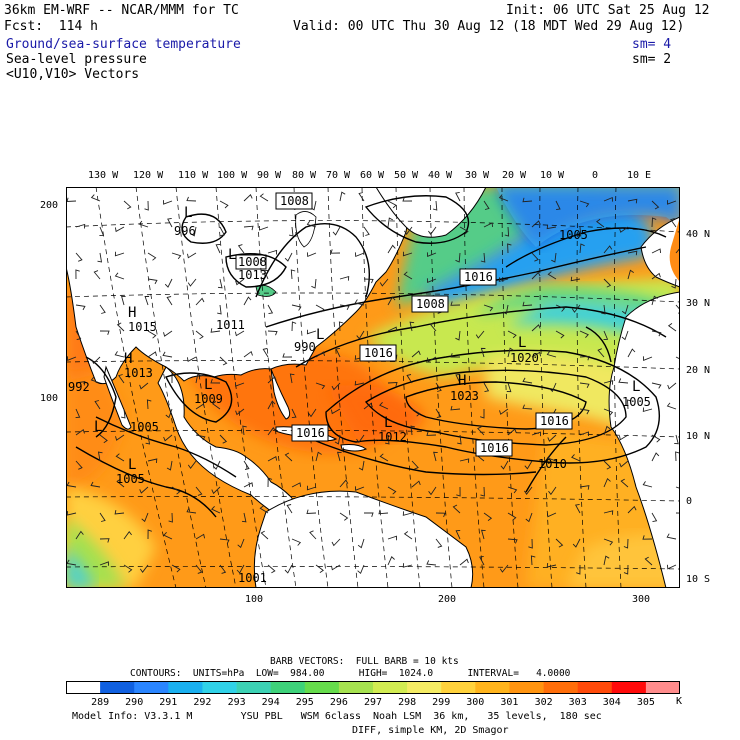  Describe the element at coordinates (595, 175) in the screenshot. I see `lon-label: 0` at that location.